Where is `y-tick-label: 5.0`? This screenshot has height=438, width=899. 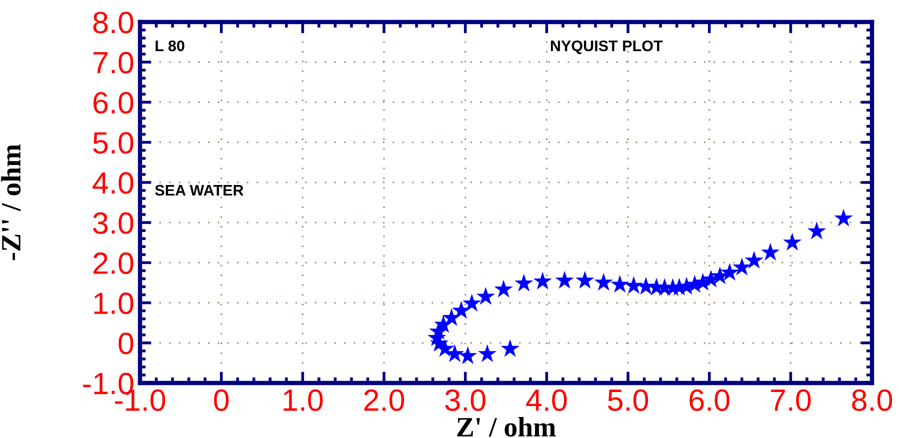
y-tick-label: 5.0 is located at coordinates (113, 143).